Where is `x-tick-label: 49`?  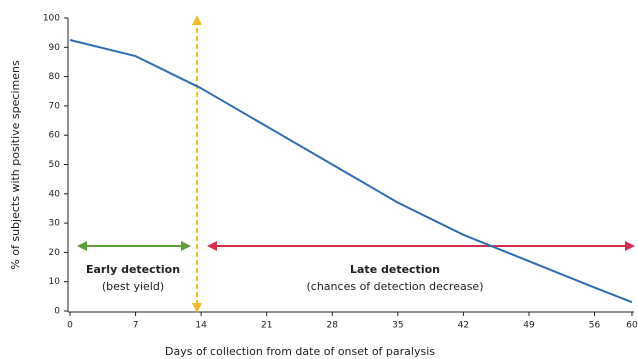
x-tick-label: 49 is located at coordinates (529, 326).